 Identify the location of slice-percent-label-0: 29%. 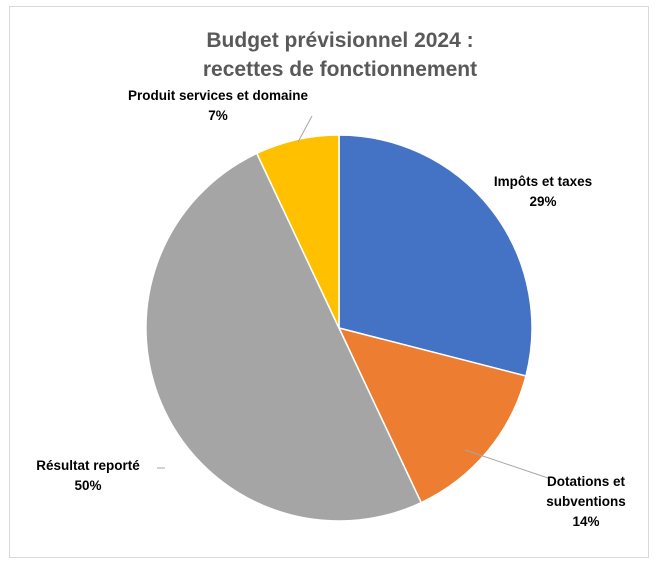
(542, 201).